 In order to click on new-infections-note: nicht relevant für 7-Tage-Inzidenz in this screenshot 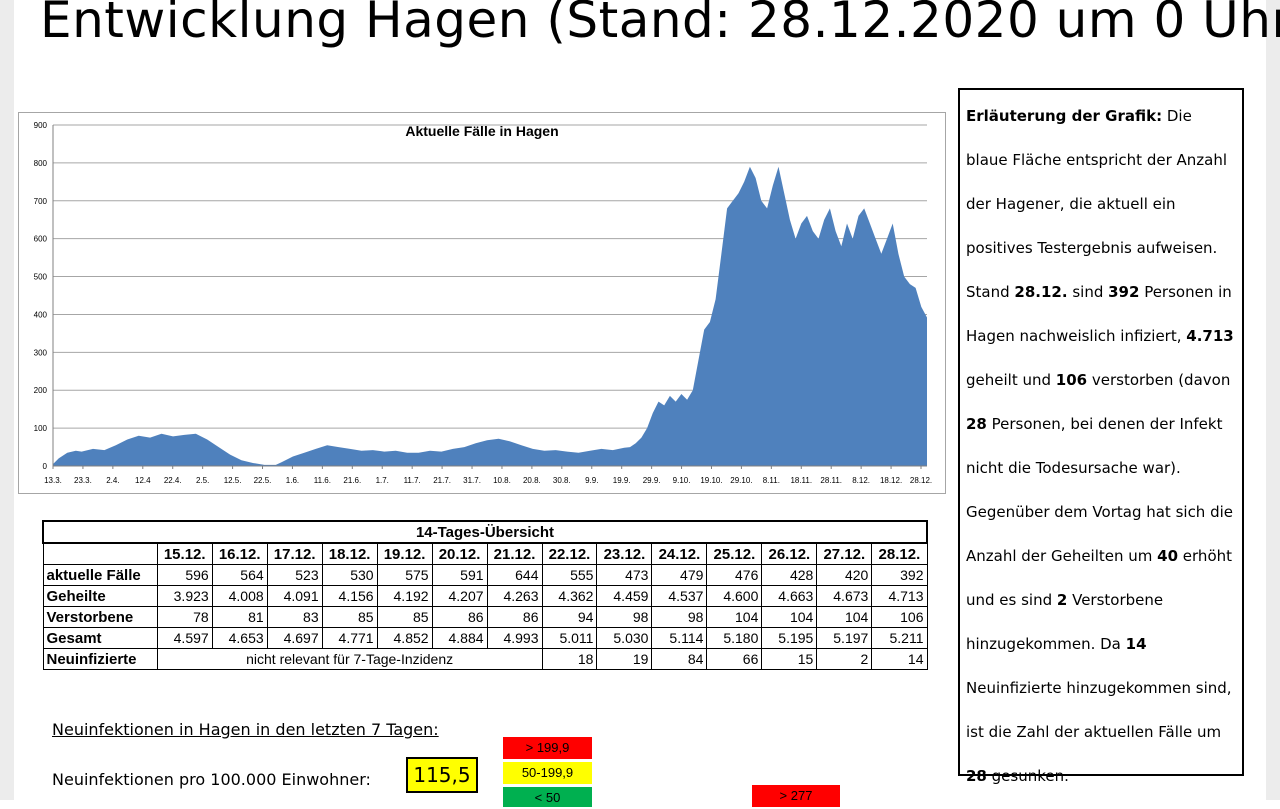, I will do `click(349, 659)`.